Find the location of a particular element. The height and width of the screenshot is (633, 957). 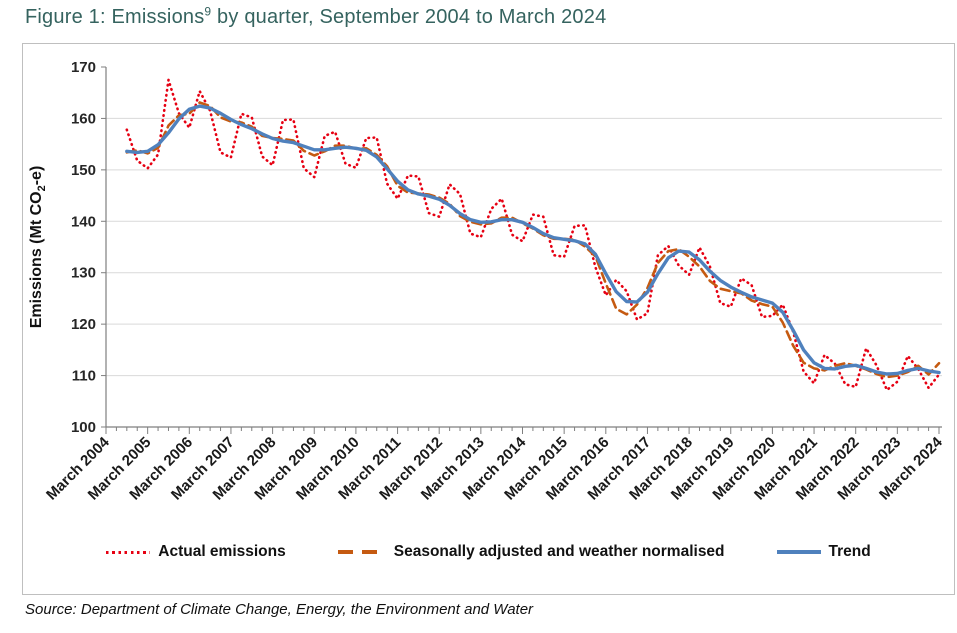

figure-title-text: Figure 1: Emissions is located at coordinates (115, 17).